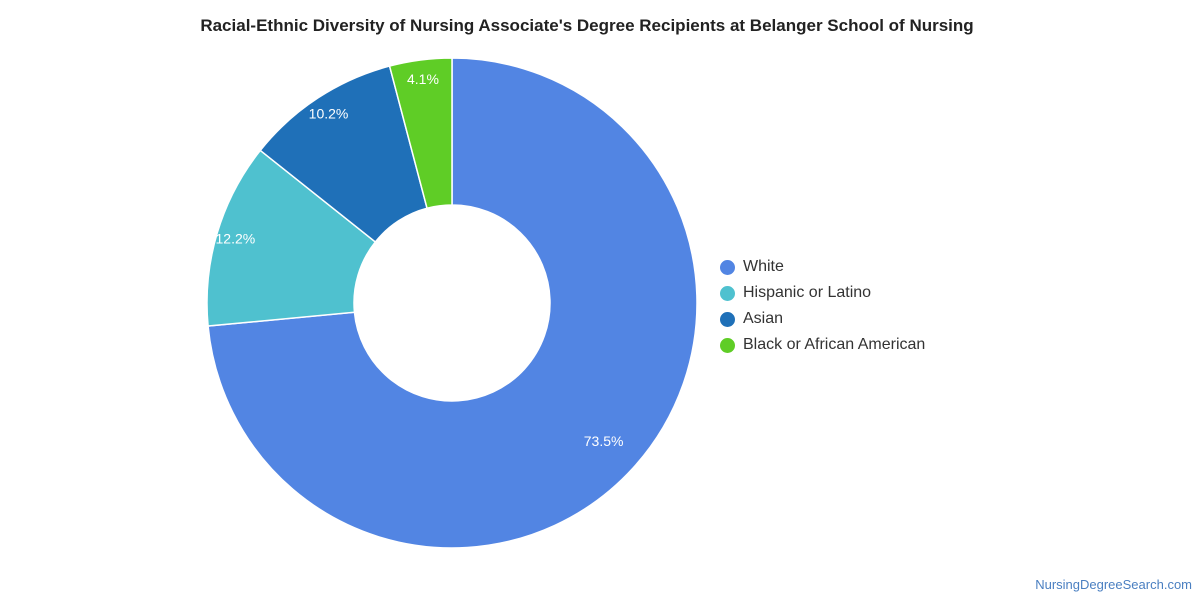 The width and height of the screenshot is (1200, 600). Describe the element at coordinates (420, 133) in the screenshot. I see `slice-black-or-african-american` at that location.